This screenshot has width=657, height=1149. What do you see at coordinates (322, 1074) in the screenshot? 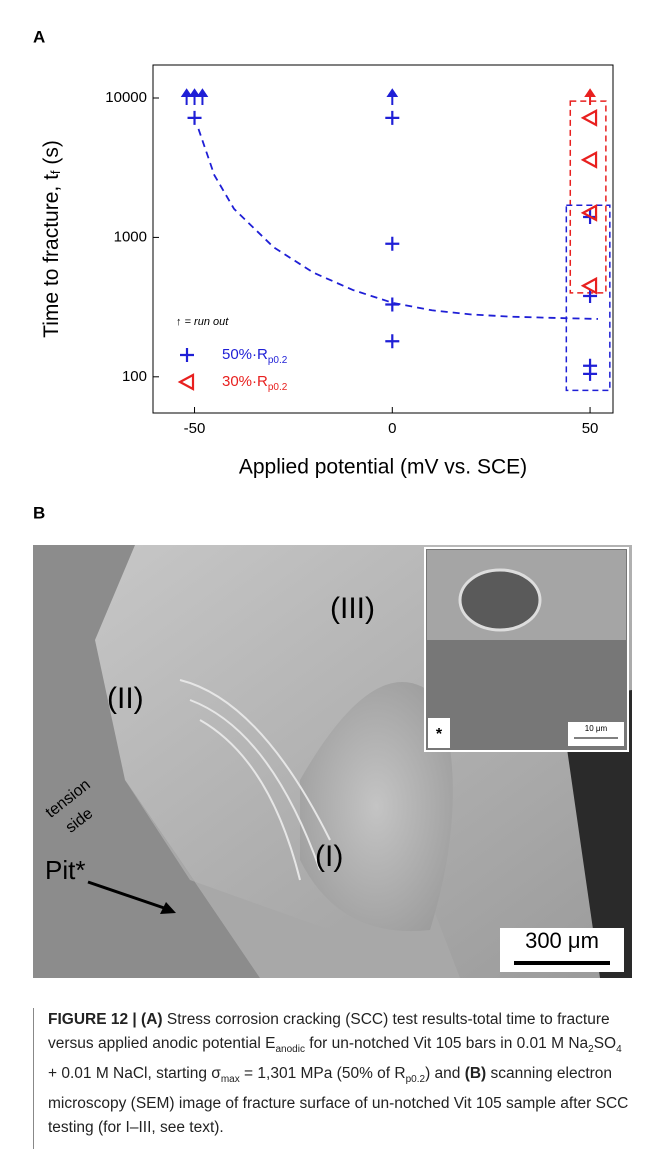
I see `caption-text: = 1,301 MPa (50% of R` at bounding box center [322, 1074].